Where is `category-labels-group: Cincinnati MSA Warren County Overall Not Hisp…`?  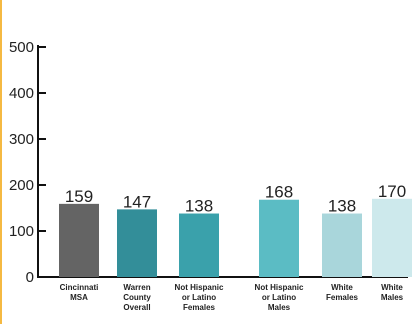 category-labels-group: Cincinnati MSA Warren County Overall Not Hisp… is located at coordinates (232, 297).